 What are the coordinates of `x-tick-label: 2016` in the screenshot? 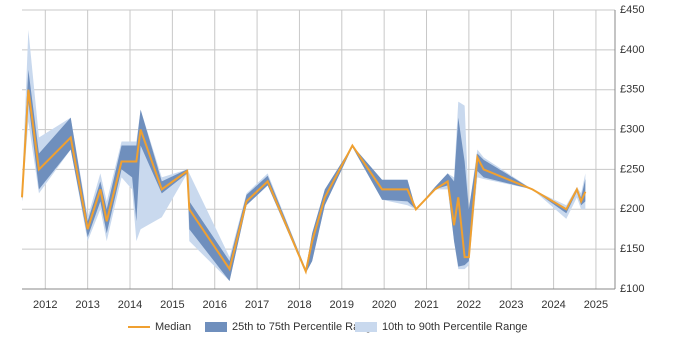 It's located at (214, 305).